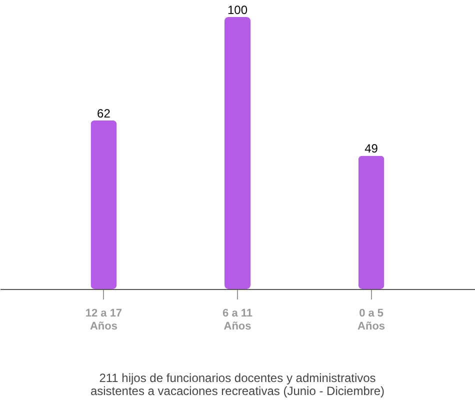 This screenshot has height=411, width=475. I want to click on data-label: 49, so click(371, 149).